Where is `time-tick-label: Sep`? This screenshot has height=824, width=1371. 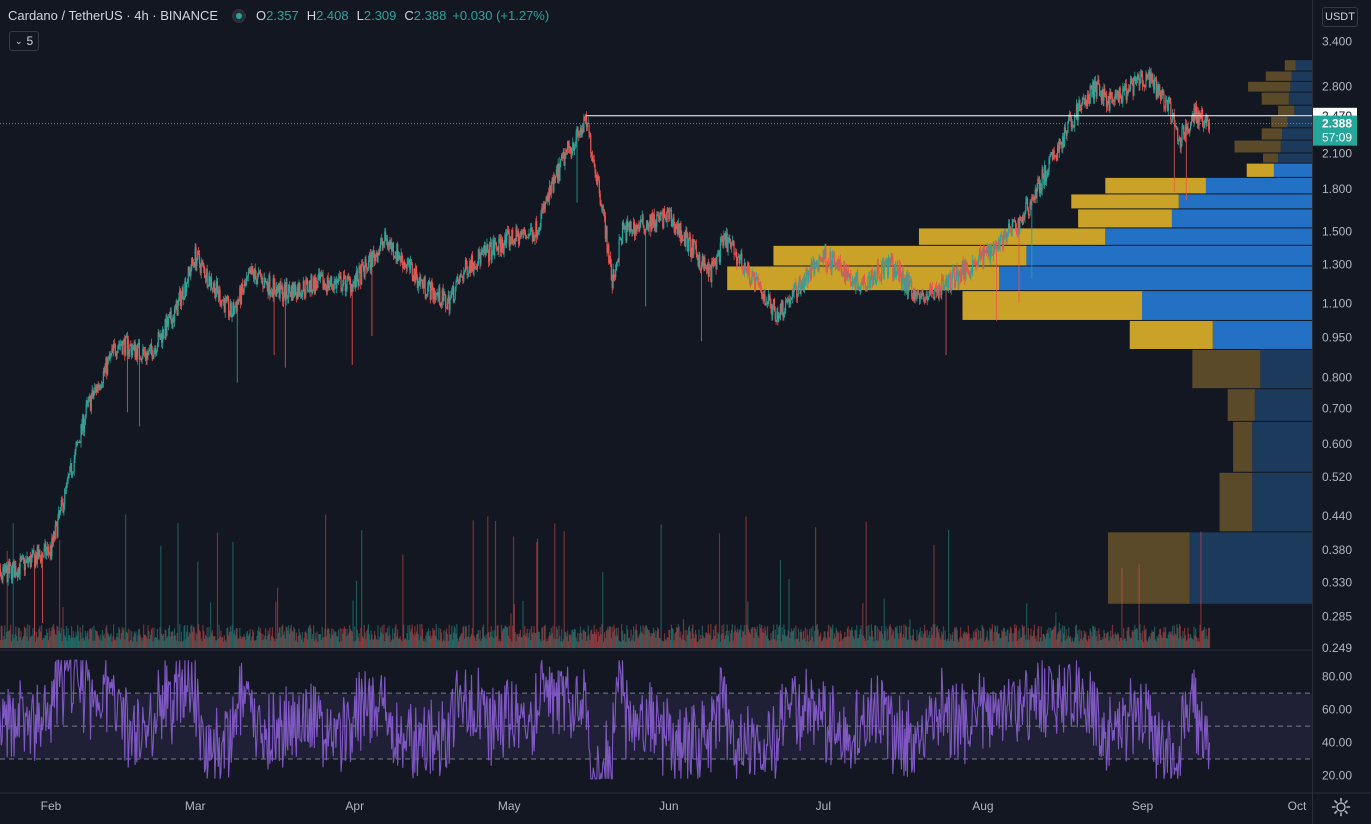
time-tick-label: Sep is located at coordinates (1143, 806).